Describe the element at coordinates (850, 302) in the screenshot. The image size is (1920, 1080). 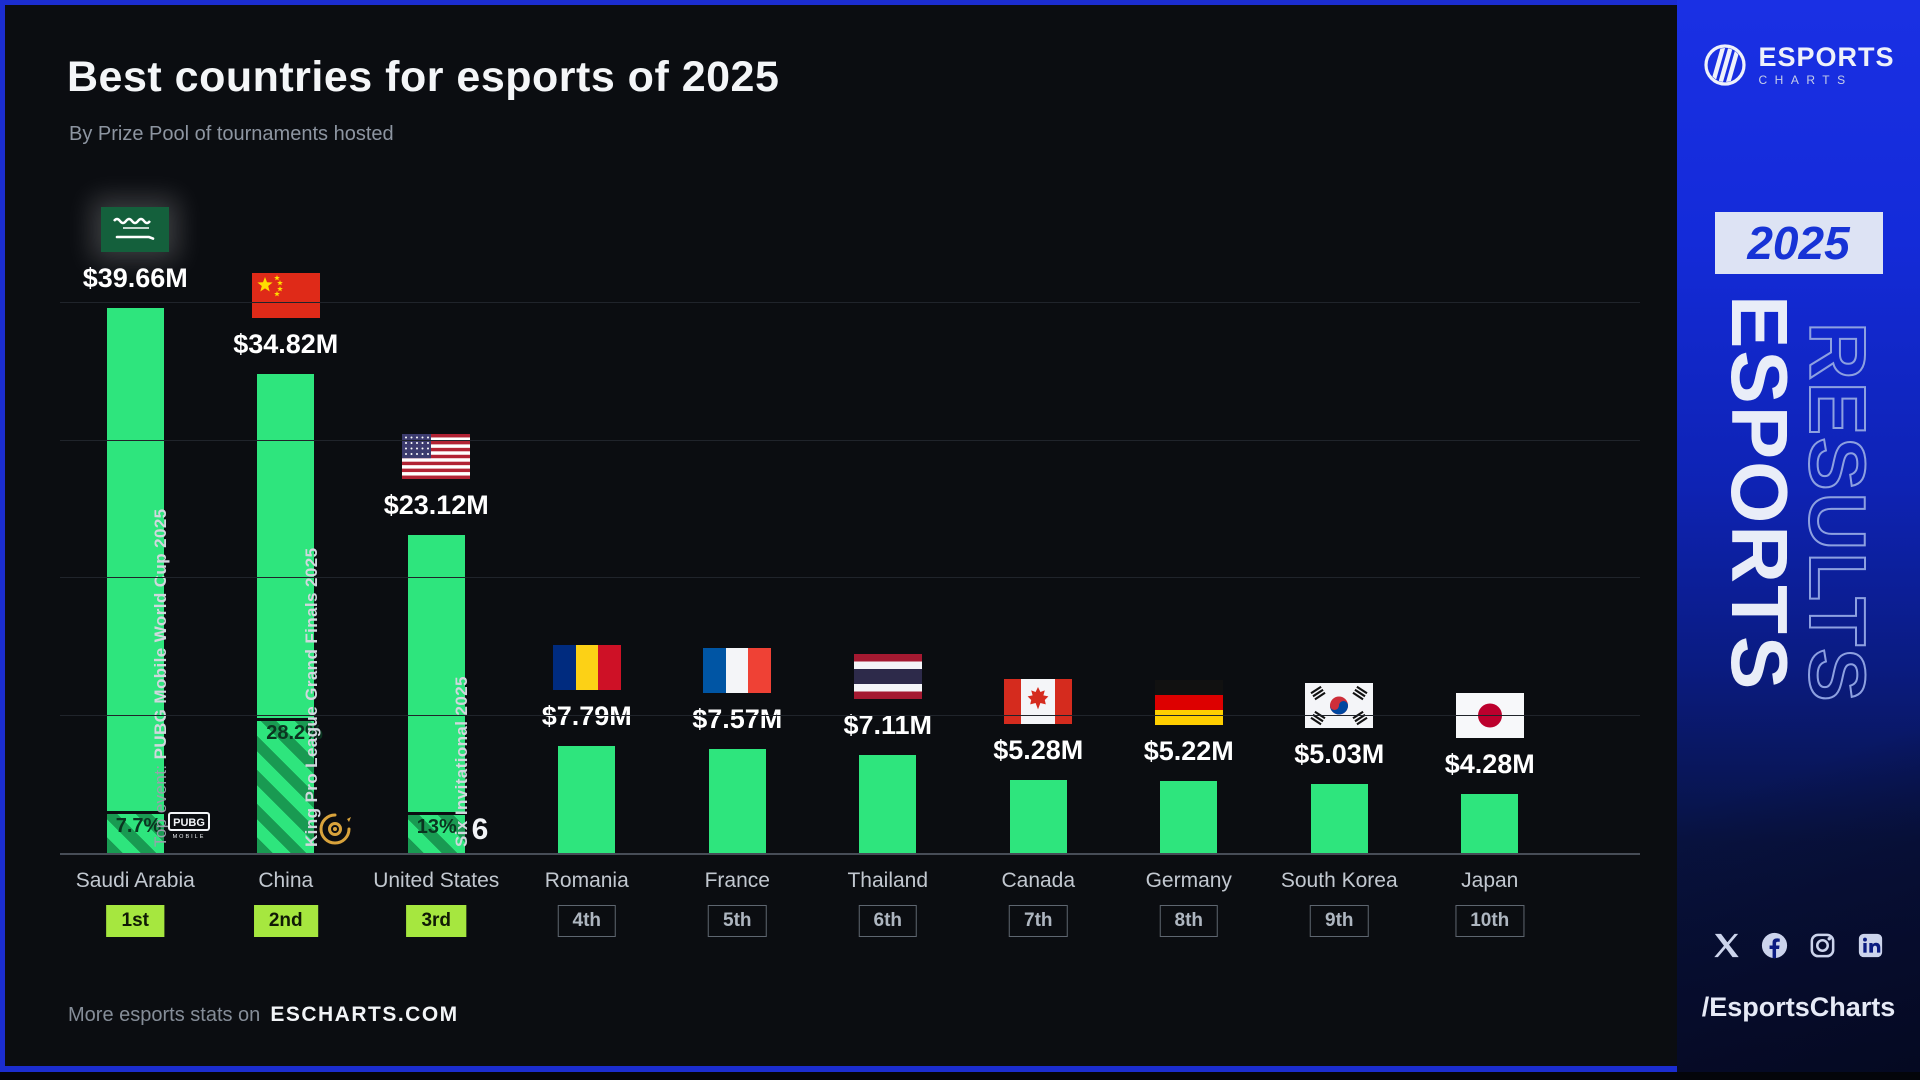
I see `gridline-40m` at that location.